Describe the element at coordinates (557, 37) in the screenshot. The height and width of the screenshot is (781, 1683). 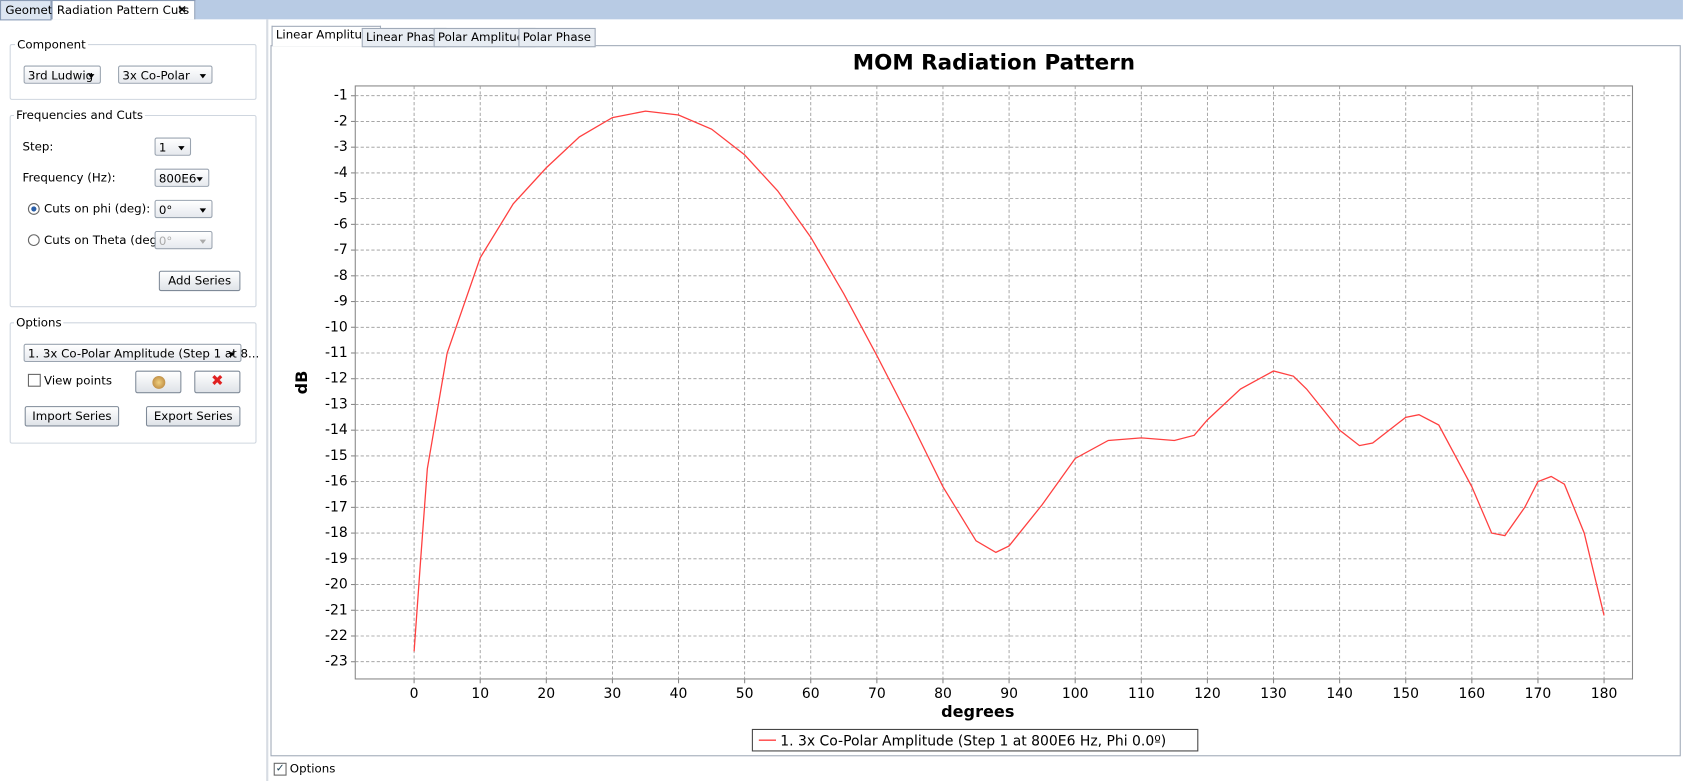
I see `chart-tab: Polar Phase` at that location.